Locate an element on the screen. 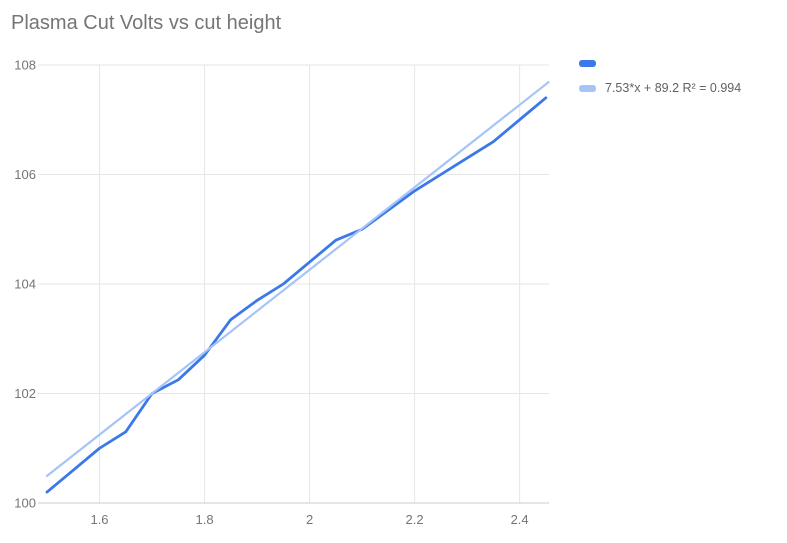 This screenshot has width=787, height=543. y-tick-label: 100 is located at coordinates (25, 503).